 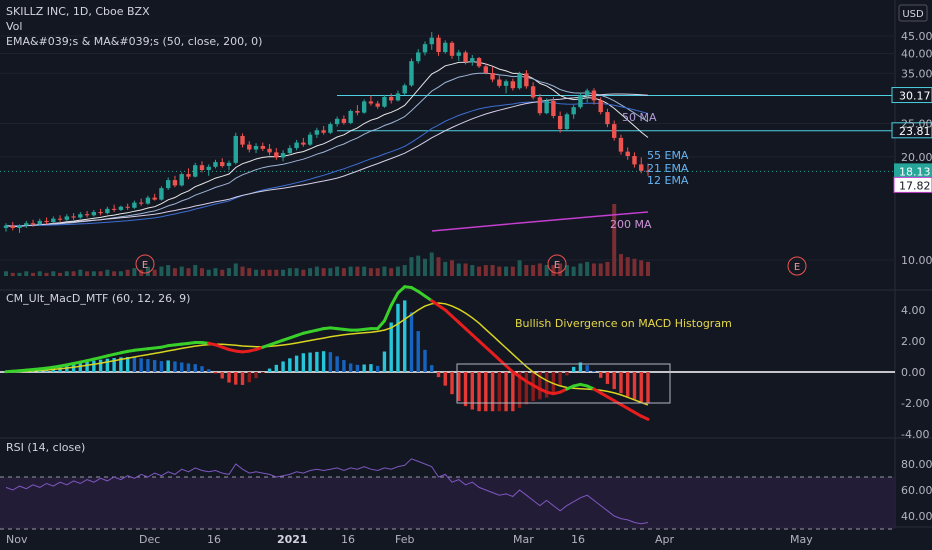 What do you see at coordinates (563, 383) in the screenshot?
I see `divergence-box` at bounding box center [563, 383].